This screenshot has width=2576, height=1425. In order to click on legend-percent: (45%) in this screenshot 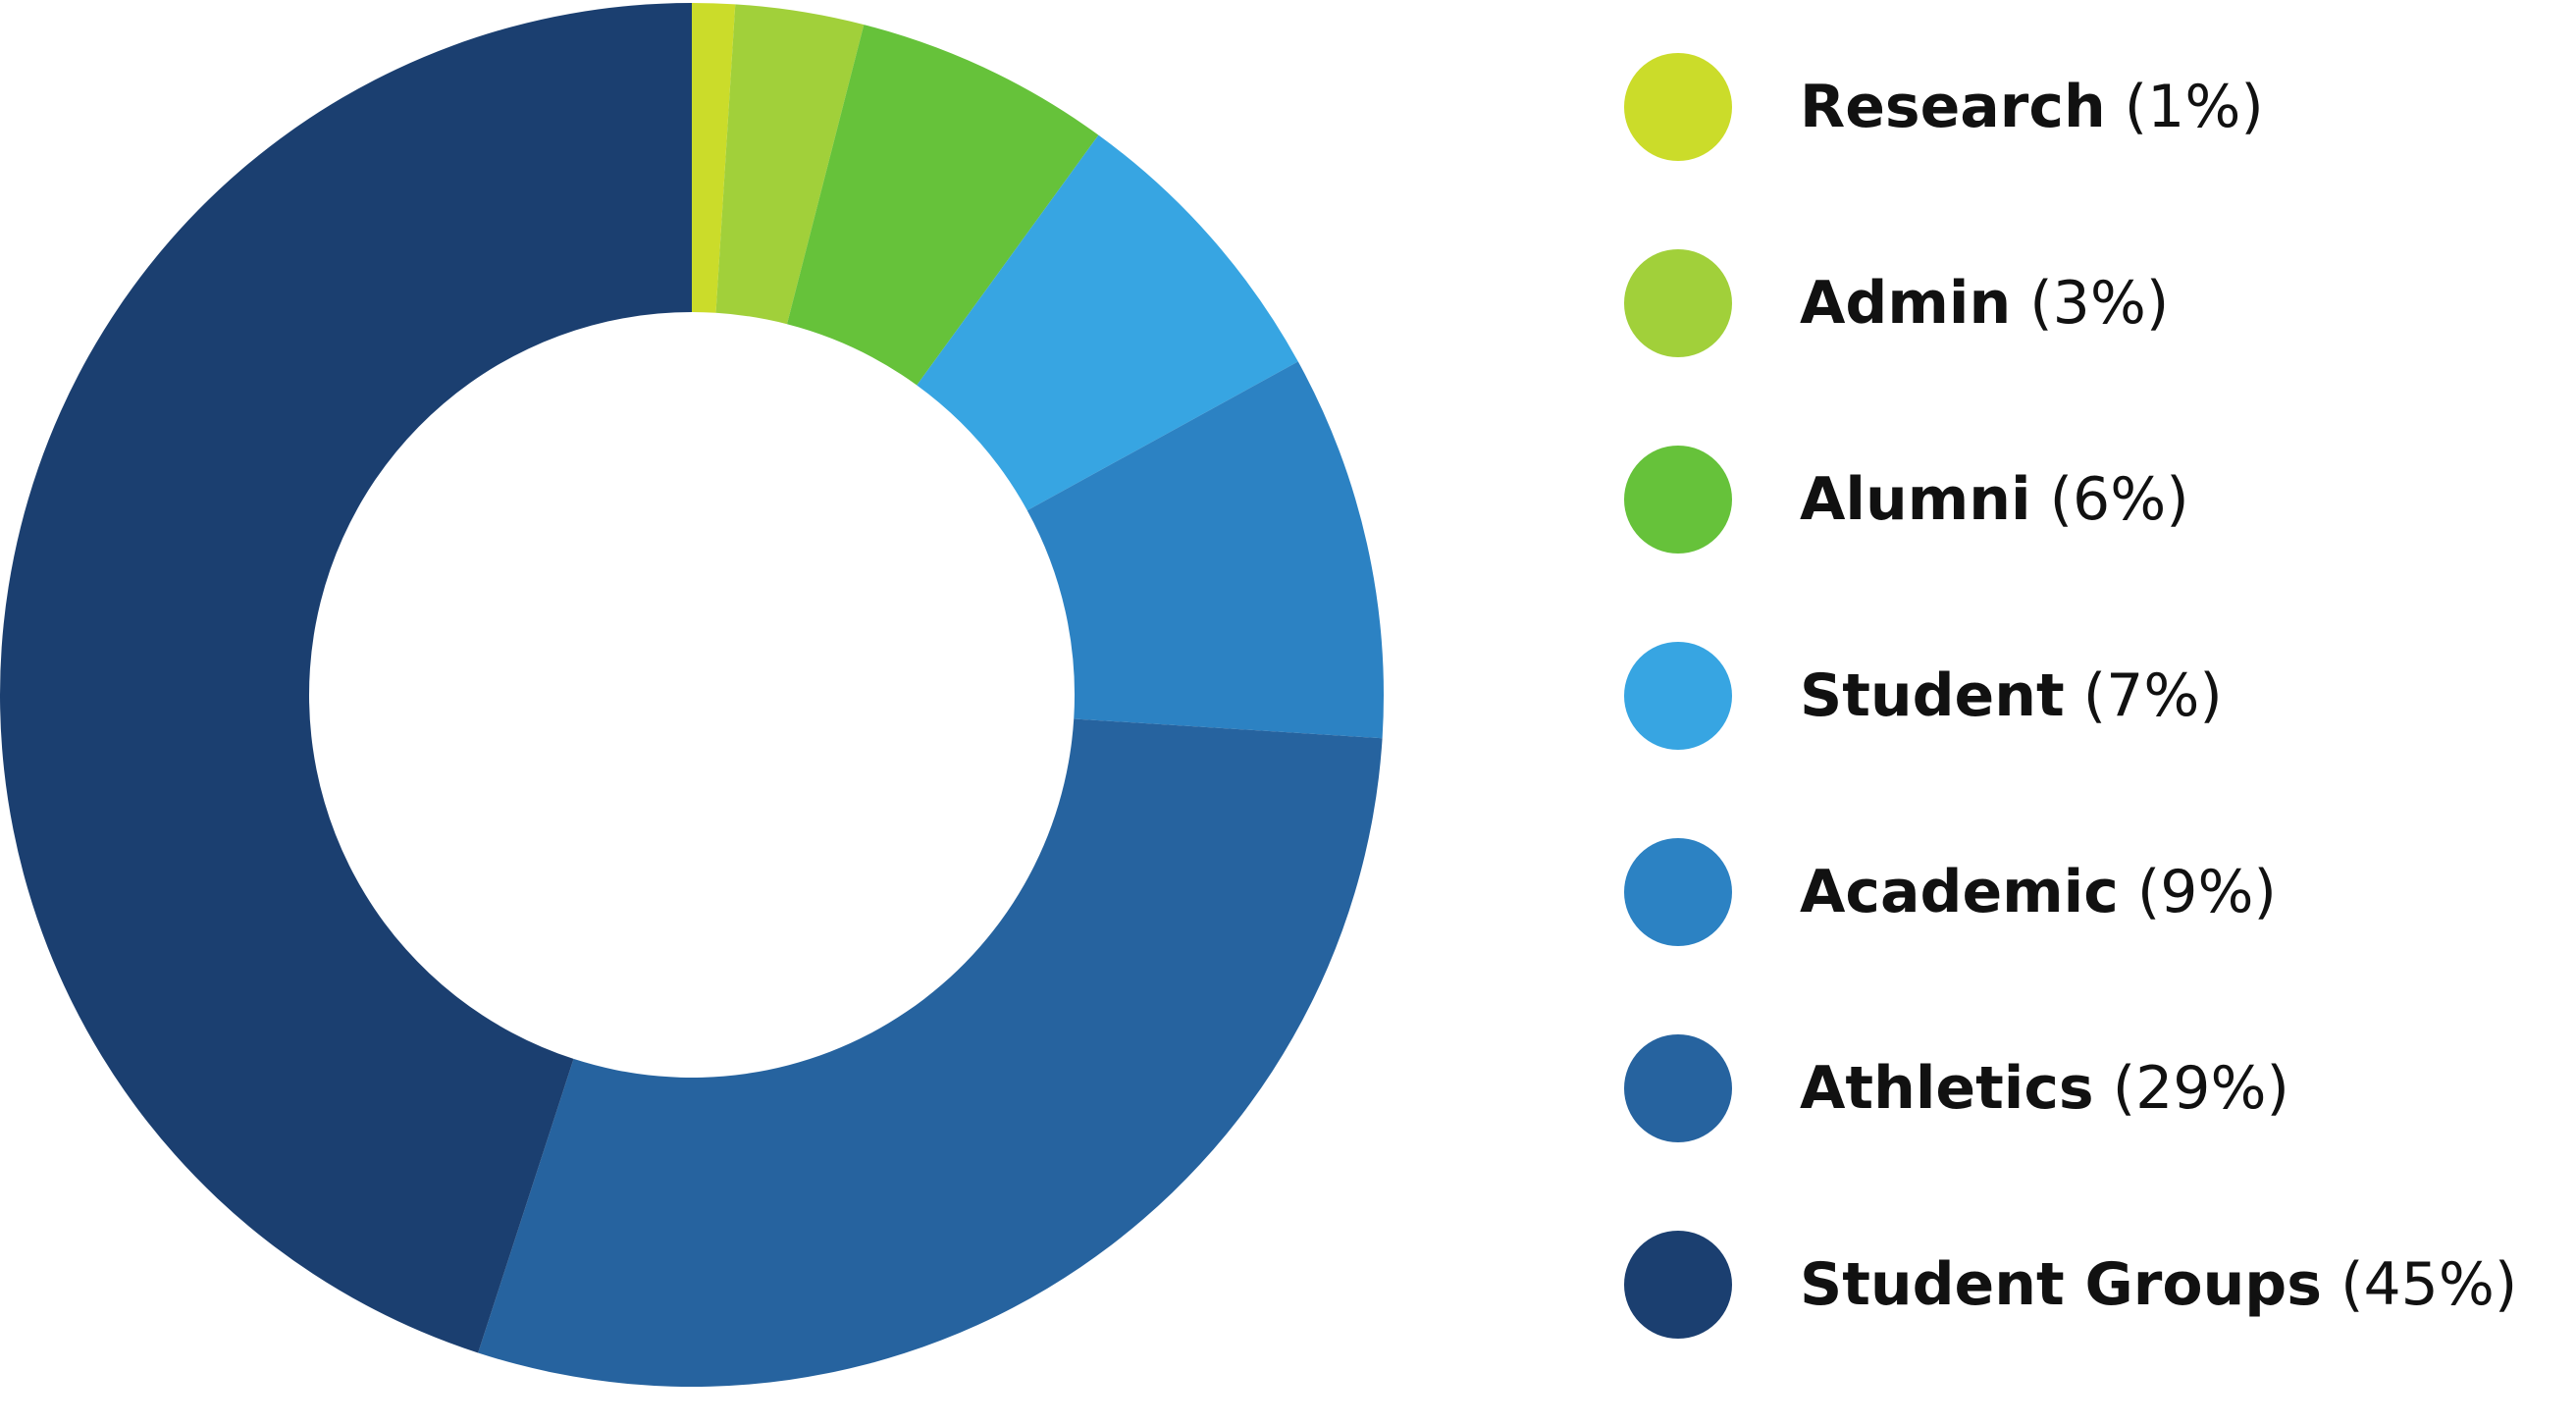, I will do `click(2429, 1284)`.